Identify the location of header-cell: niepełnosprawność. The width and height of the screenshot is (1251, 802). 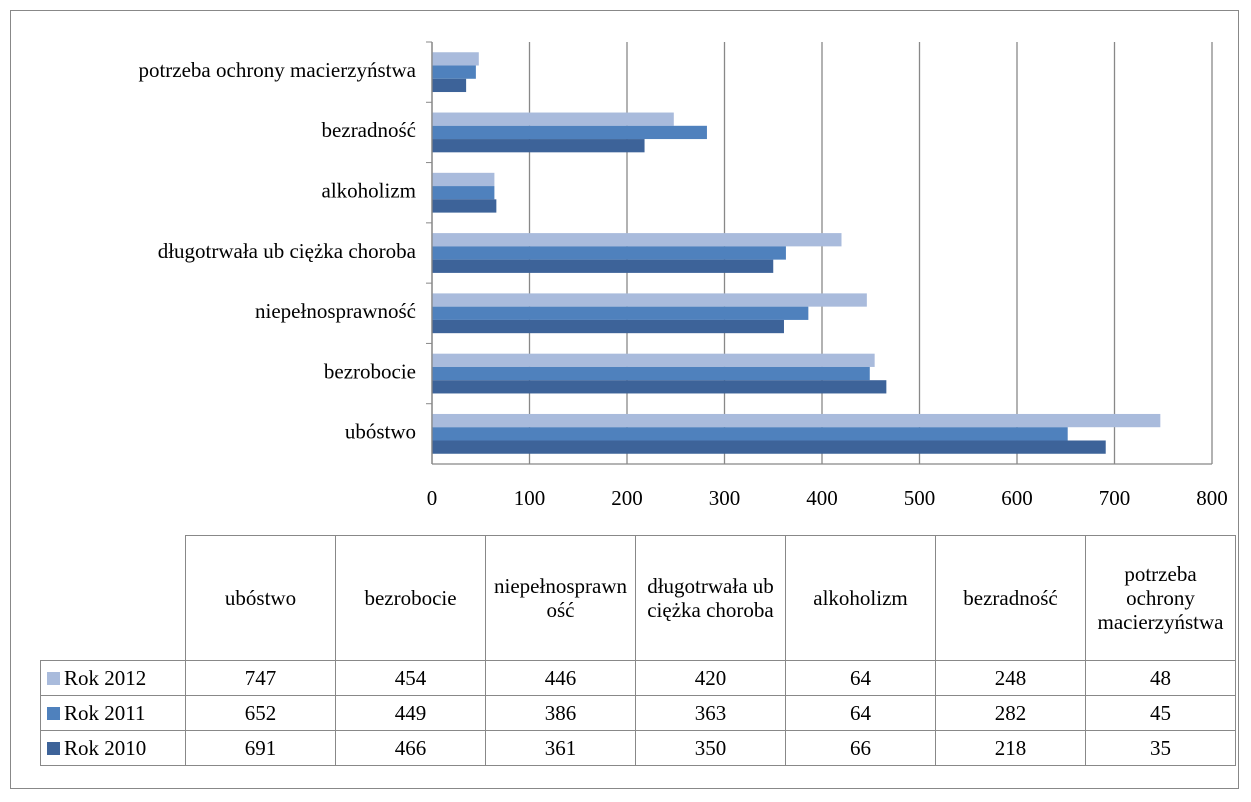
(560, 598).